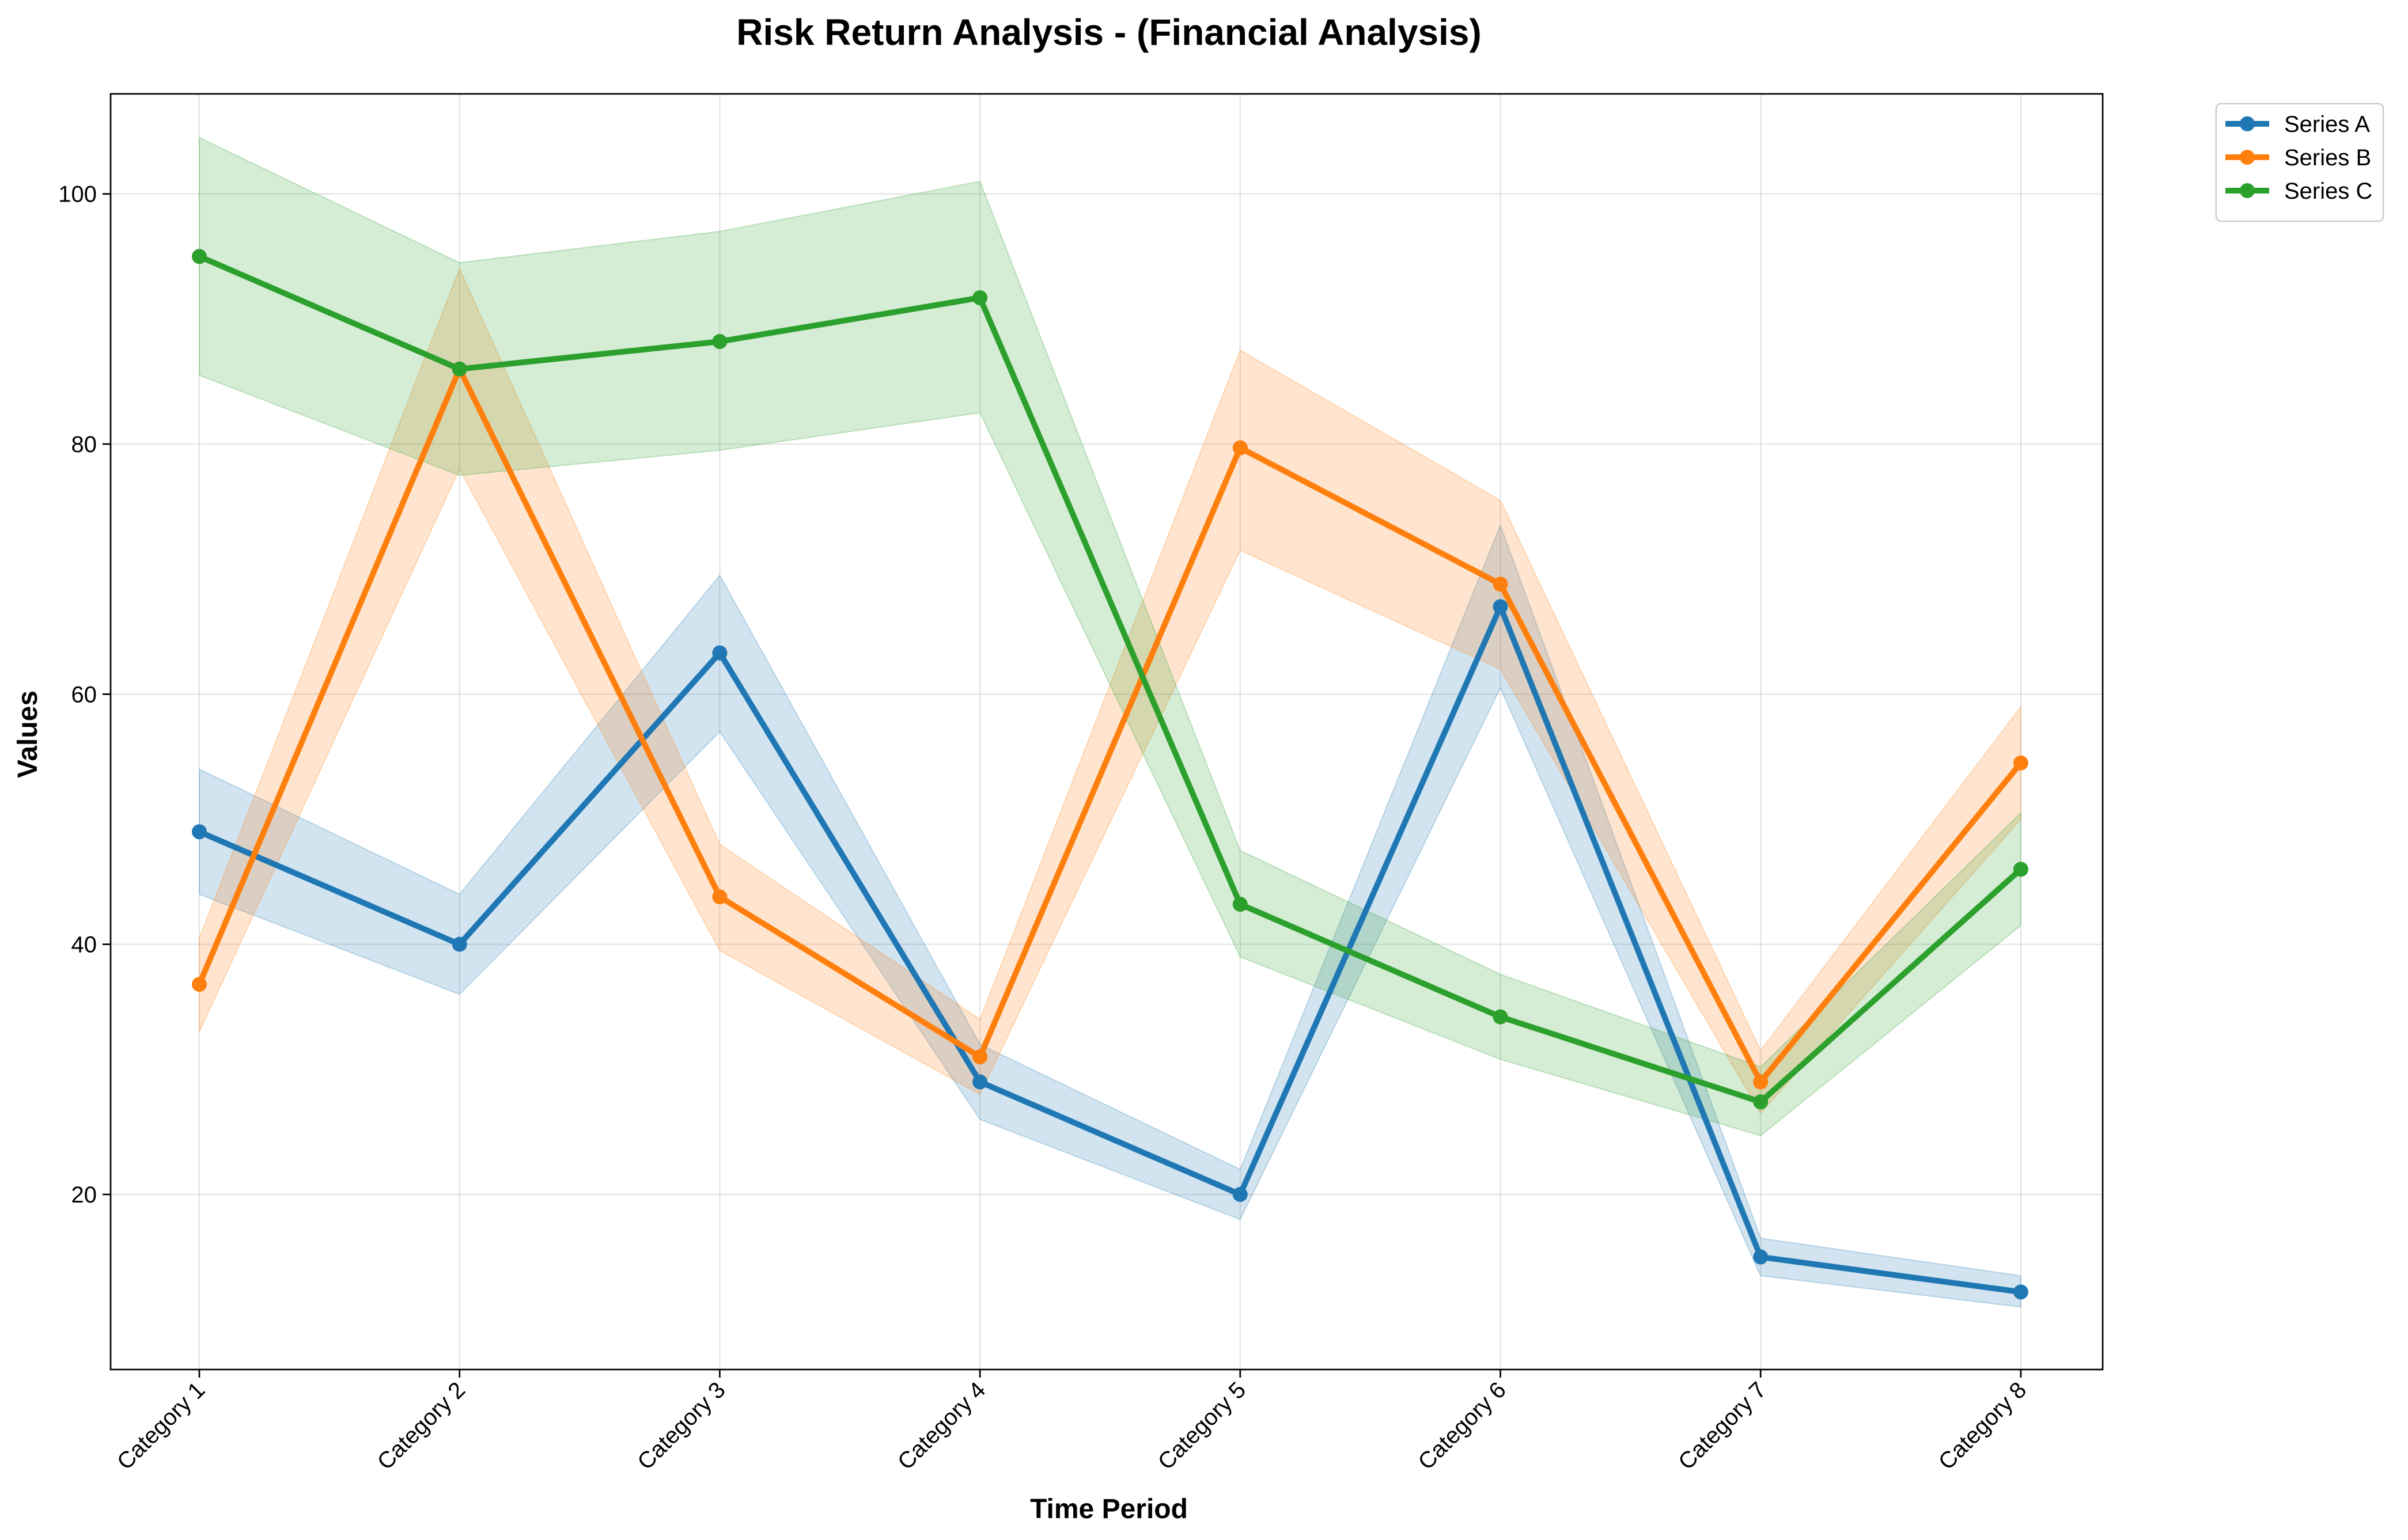 Image resolution: width=2408 pixels, height=1540 pixels. What do you see at coordinates (2328, 191) in the screenshot?
I see `legend-label: Series C` at bounding box center [2328, 191].